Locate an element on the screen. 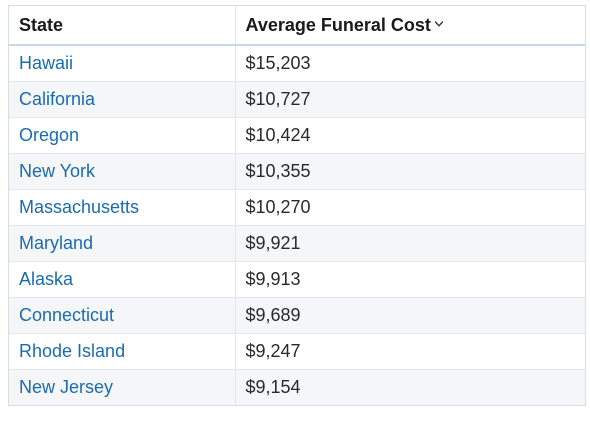 This screenshot has width=590, height=421. column-header-state: State is located at coordinates (122, 26).